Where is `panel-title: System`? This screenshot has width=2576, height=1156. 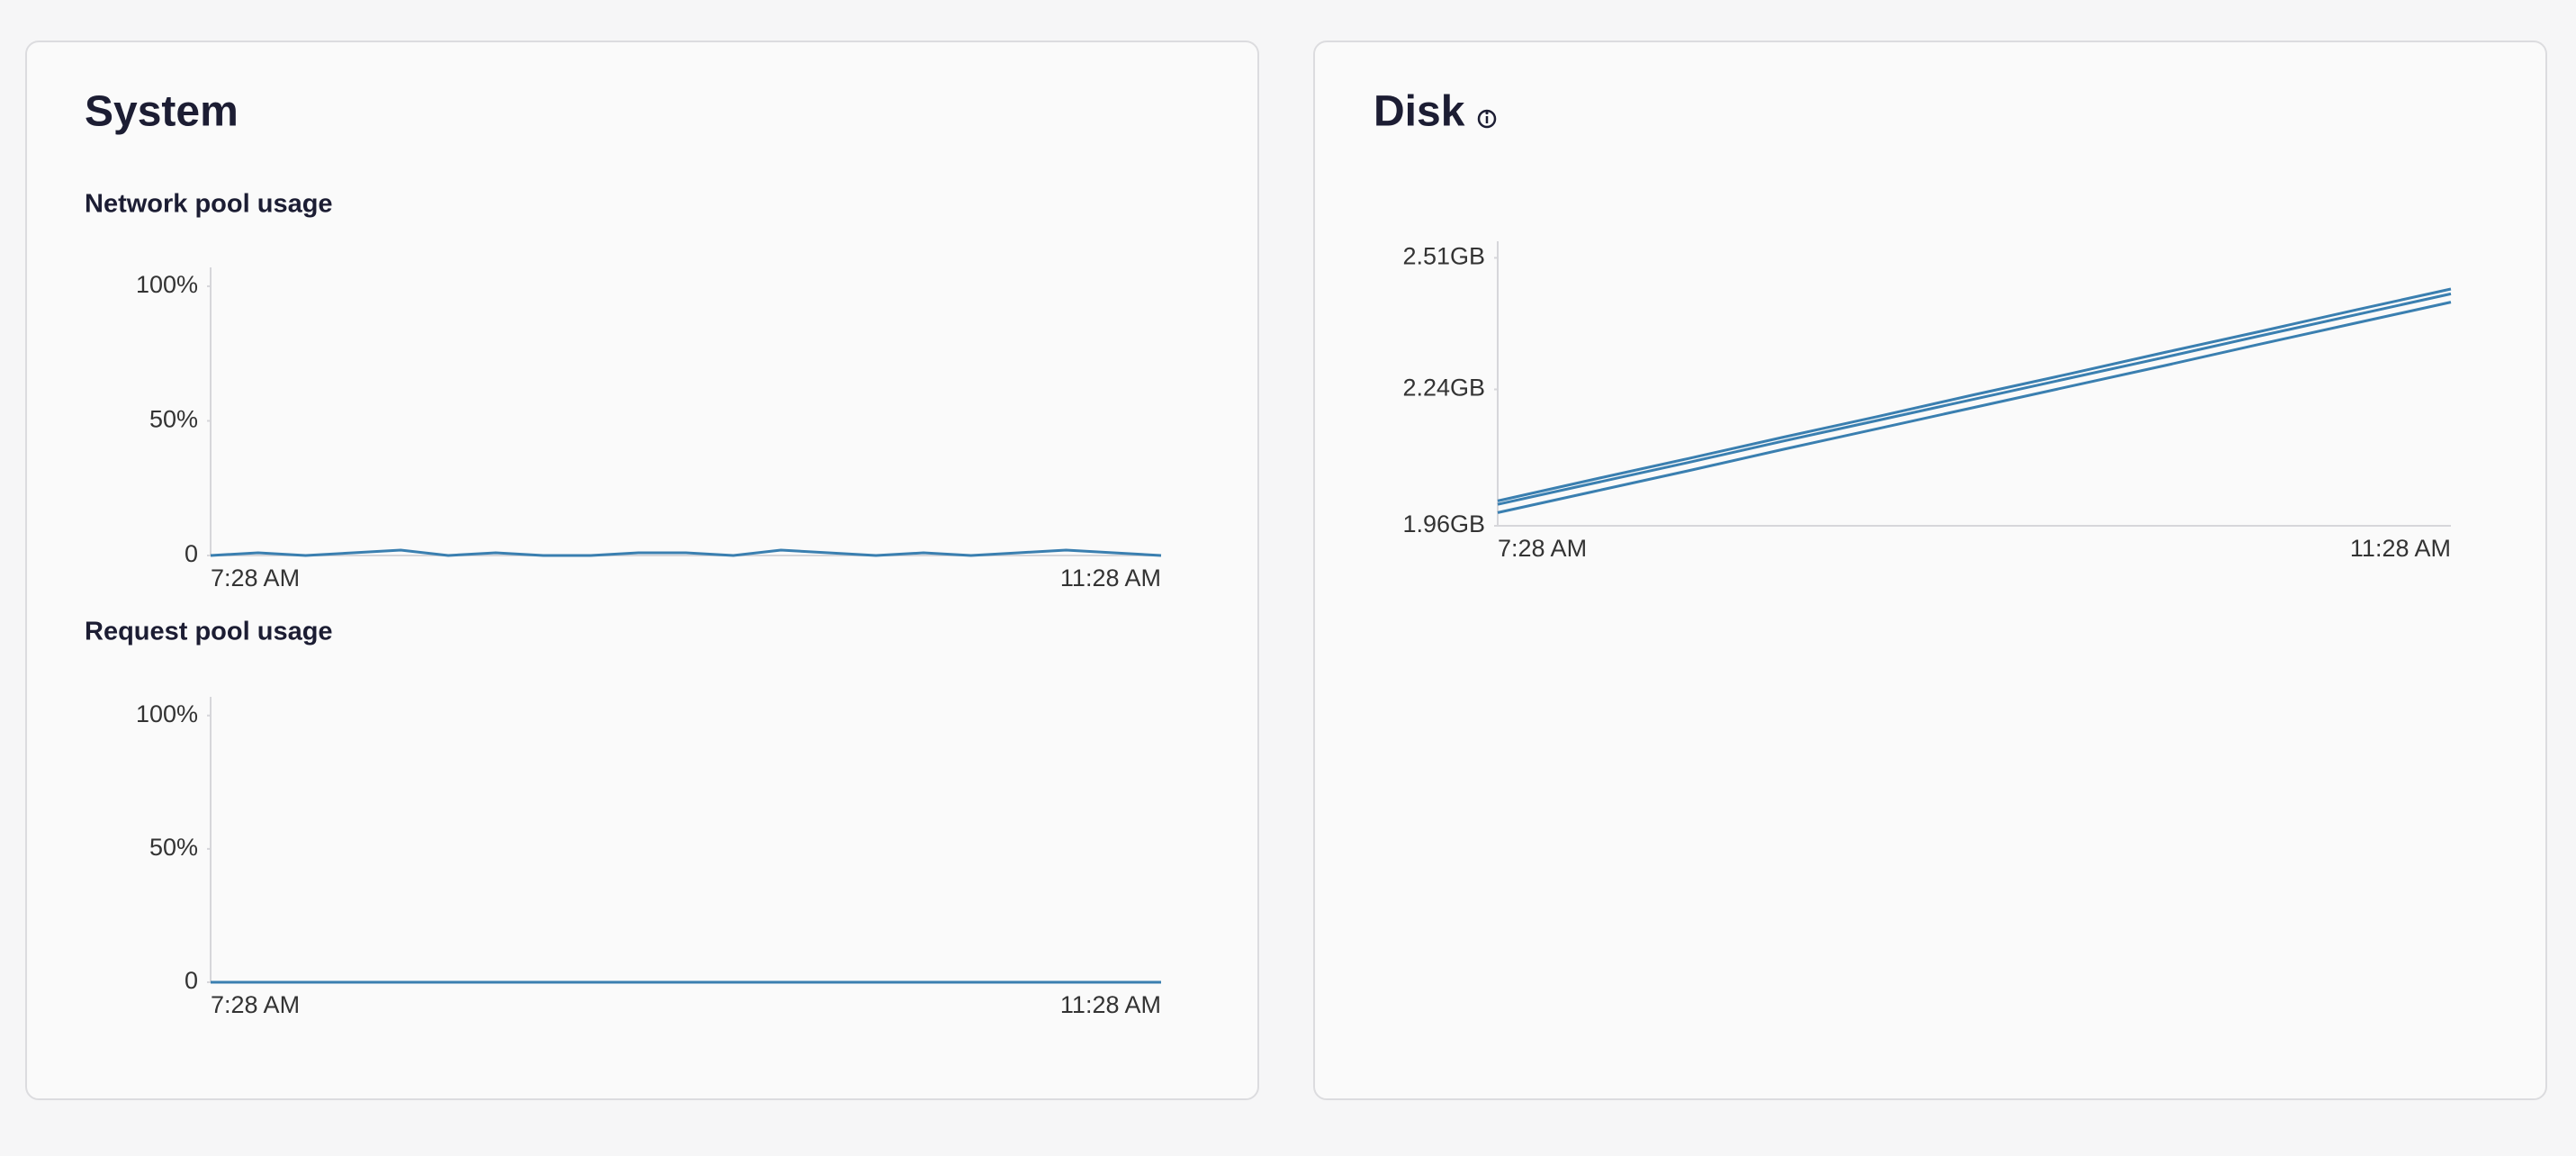
panel-title: System is located at coordinates (162, 112).